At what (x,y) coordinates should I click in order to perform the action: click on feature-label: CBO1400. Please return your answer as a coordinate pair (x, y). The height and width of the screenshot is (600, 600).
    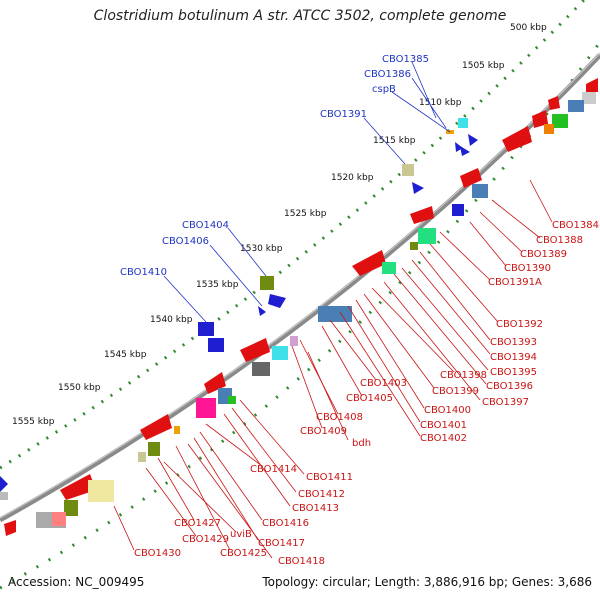
    Looking at the image, I should click on (447, 410).